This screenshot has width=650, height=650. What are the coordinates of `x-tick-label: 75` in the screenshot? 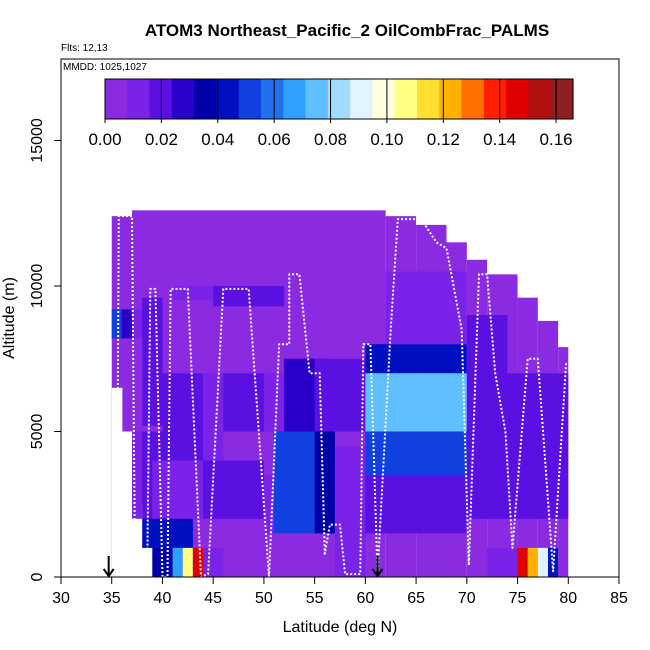 It's located at (518, 598).